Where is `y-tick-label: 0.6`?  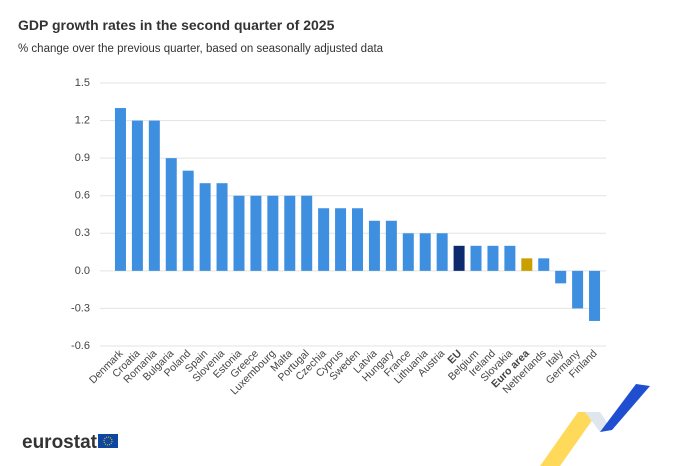 y-tick-label: 0.6 is located at coordinates (82, 196).